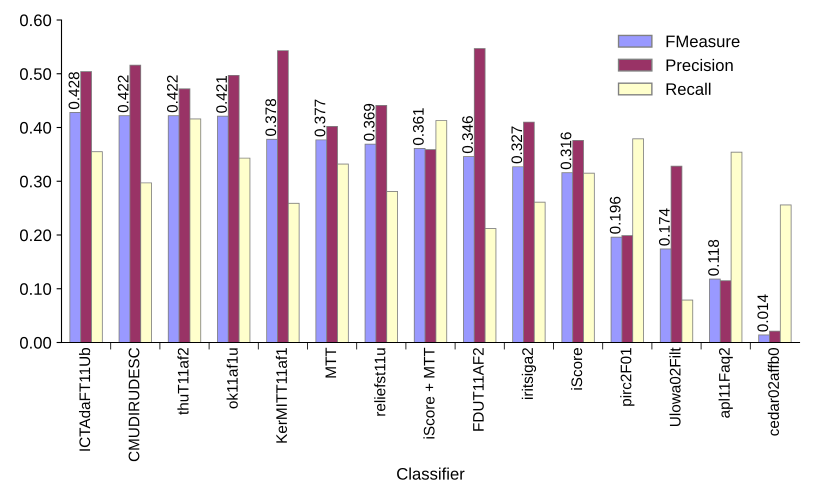 The image size is (820, 500). I want to click on data-label: 0.346, so click(467, 135).